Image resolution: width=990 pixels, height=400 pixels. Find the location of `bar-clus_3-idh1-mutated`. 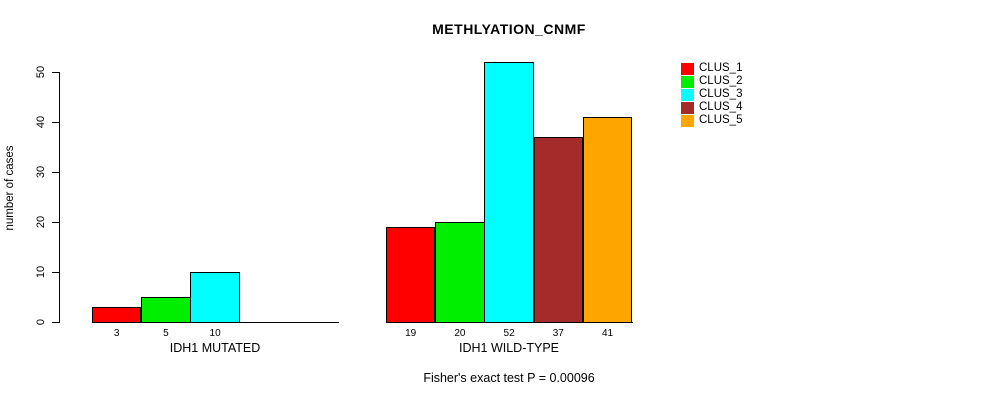

bar-clus_3-idh1-mutated is located at coordinates (215, 297).